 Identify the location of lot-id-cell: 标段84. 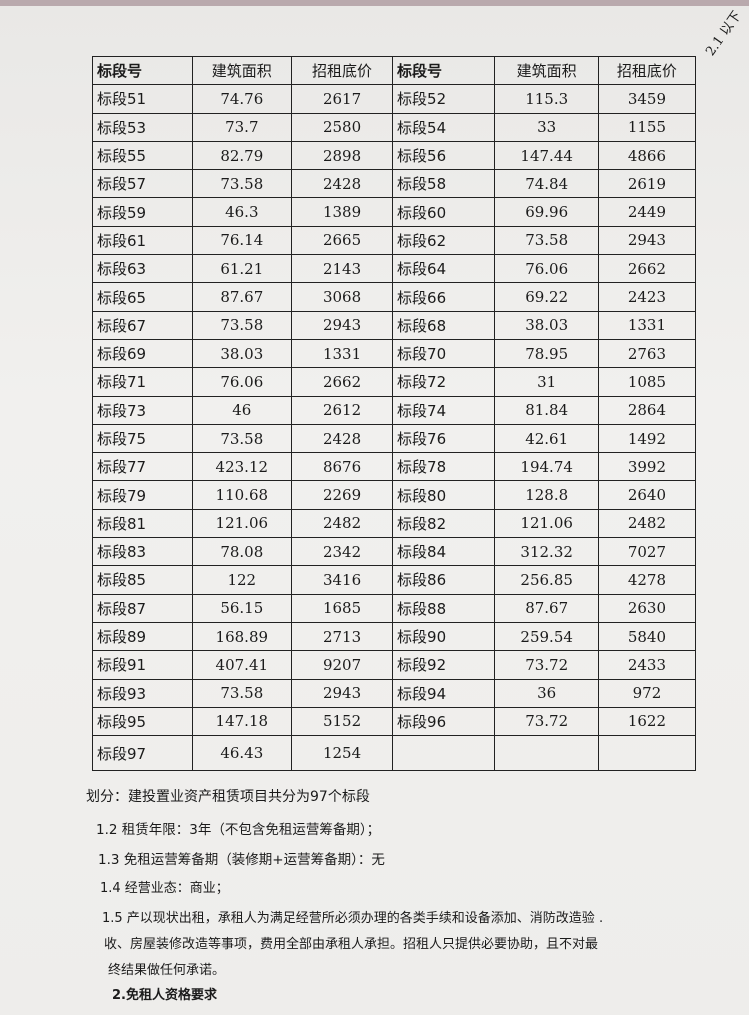
(444, 552).